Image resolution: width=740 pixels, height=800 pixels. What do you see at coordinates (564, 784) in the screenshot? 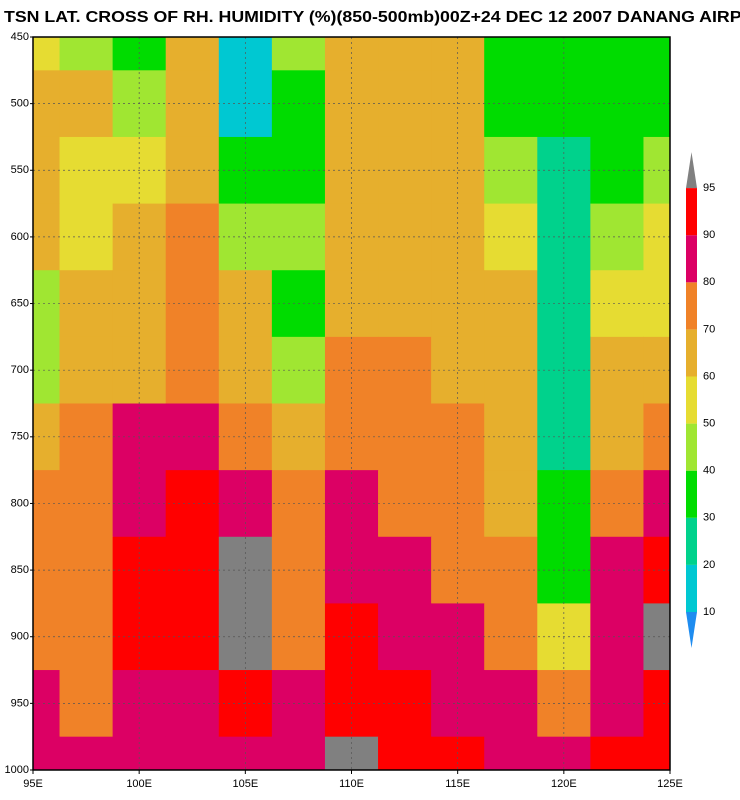
I see `x-tick-label: 120E` at bounding box center [564, 784].